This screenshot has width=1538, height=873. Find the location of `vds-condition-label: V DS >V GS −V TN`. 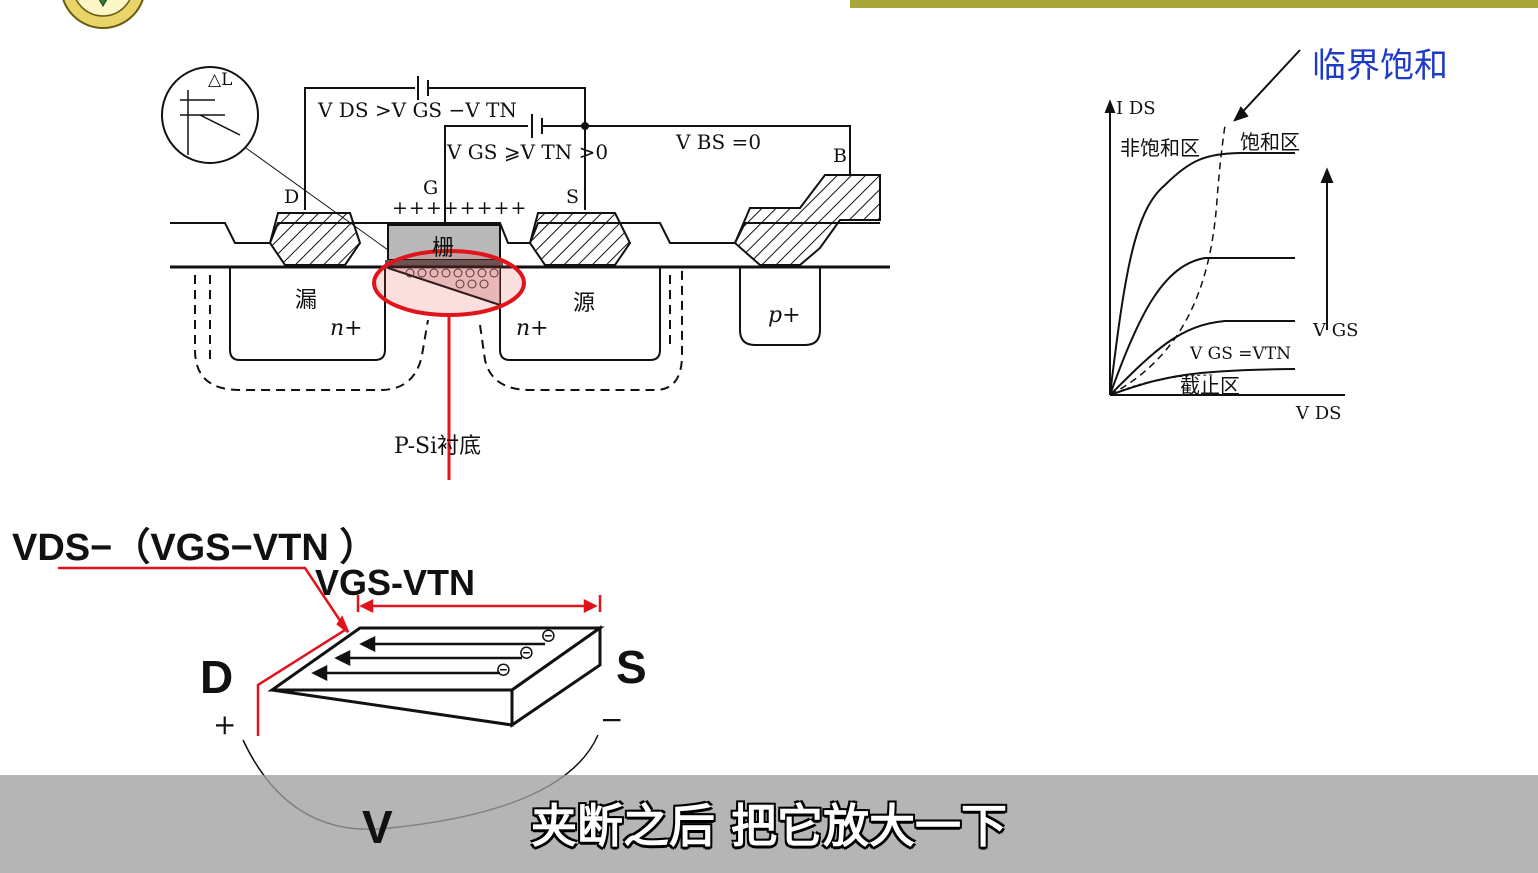

vds-condition-label: V DS >V GS −V TN is located at coordinates (417, 110).